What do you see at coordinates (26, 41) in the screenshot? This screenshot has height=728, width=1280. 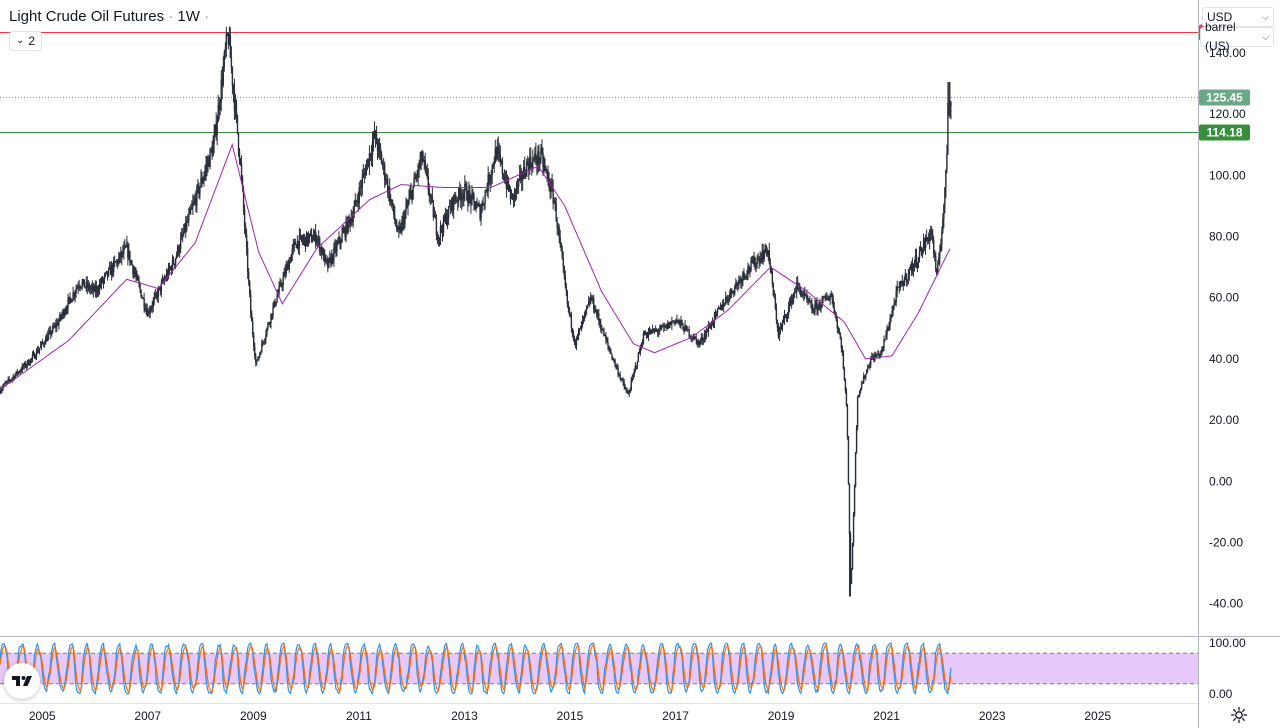 I see `indicators-collapse-button: ⌄ 2` at bounding box center [26, 41].